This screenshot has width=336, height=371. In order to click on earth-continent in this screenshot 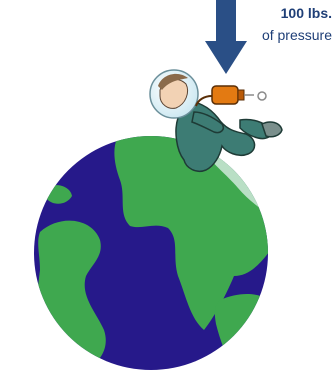, I will do `click(241, 332)`.